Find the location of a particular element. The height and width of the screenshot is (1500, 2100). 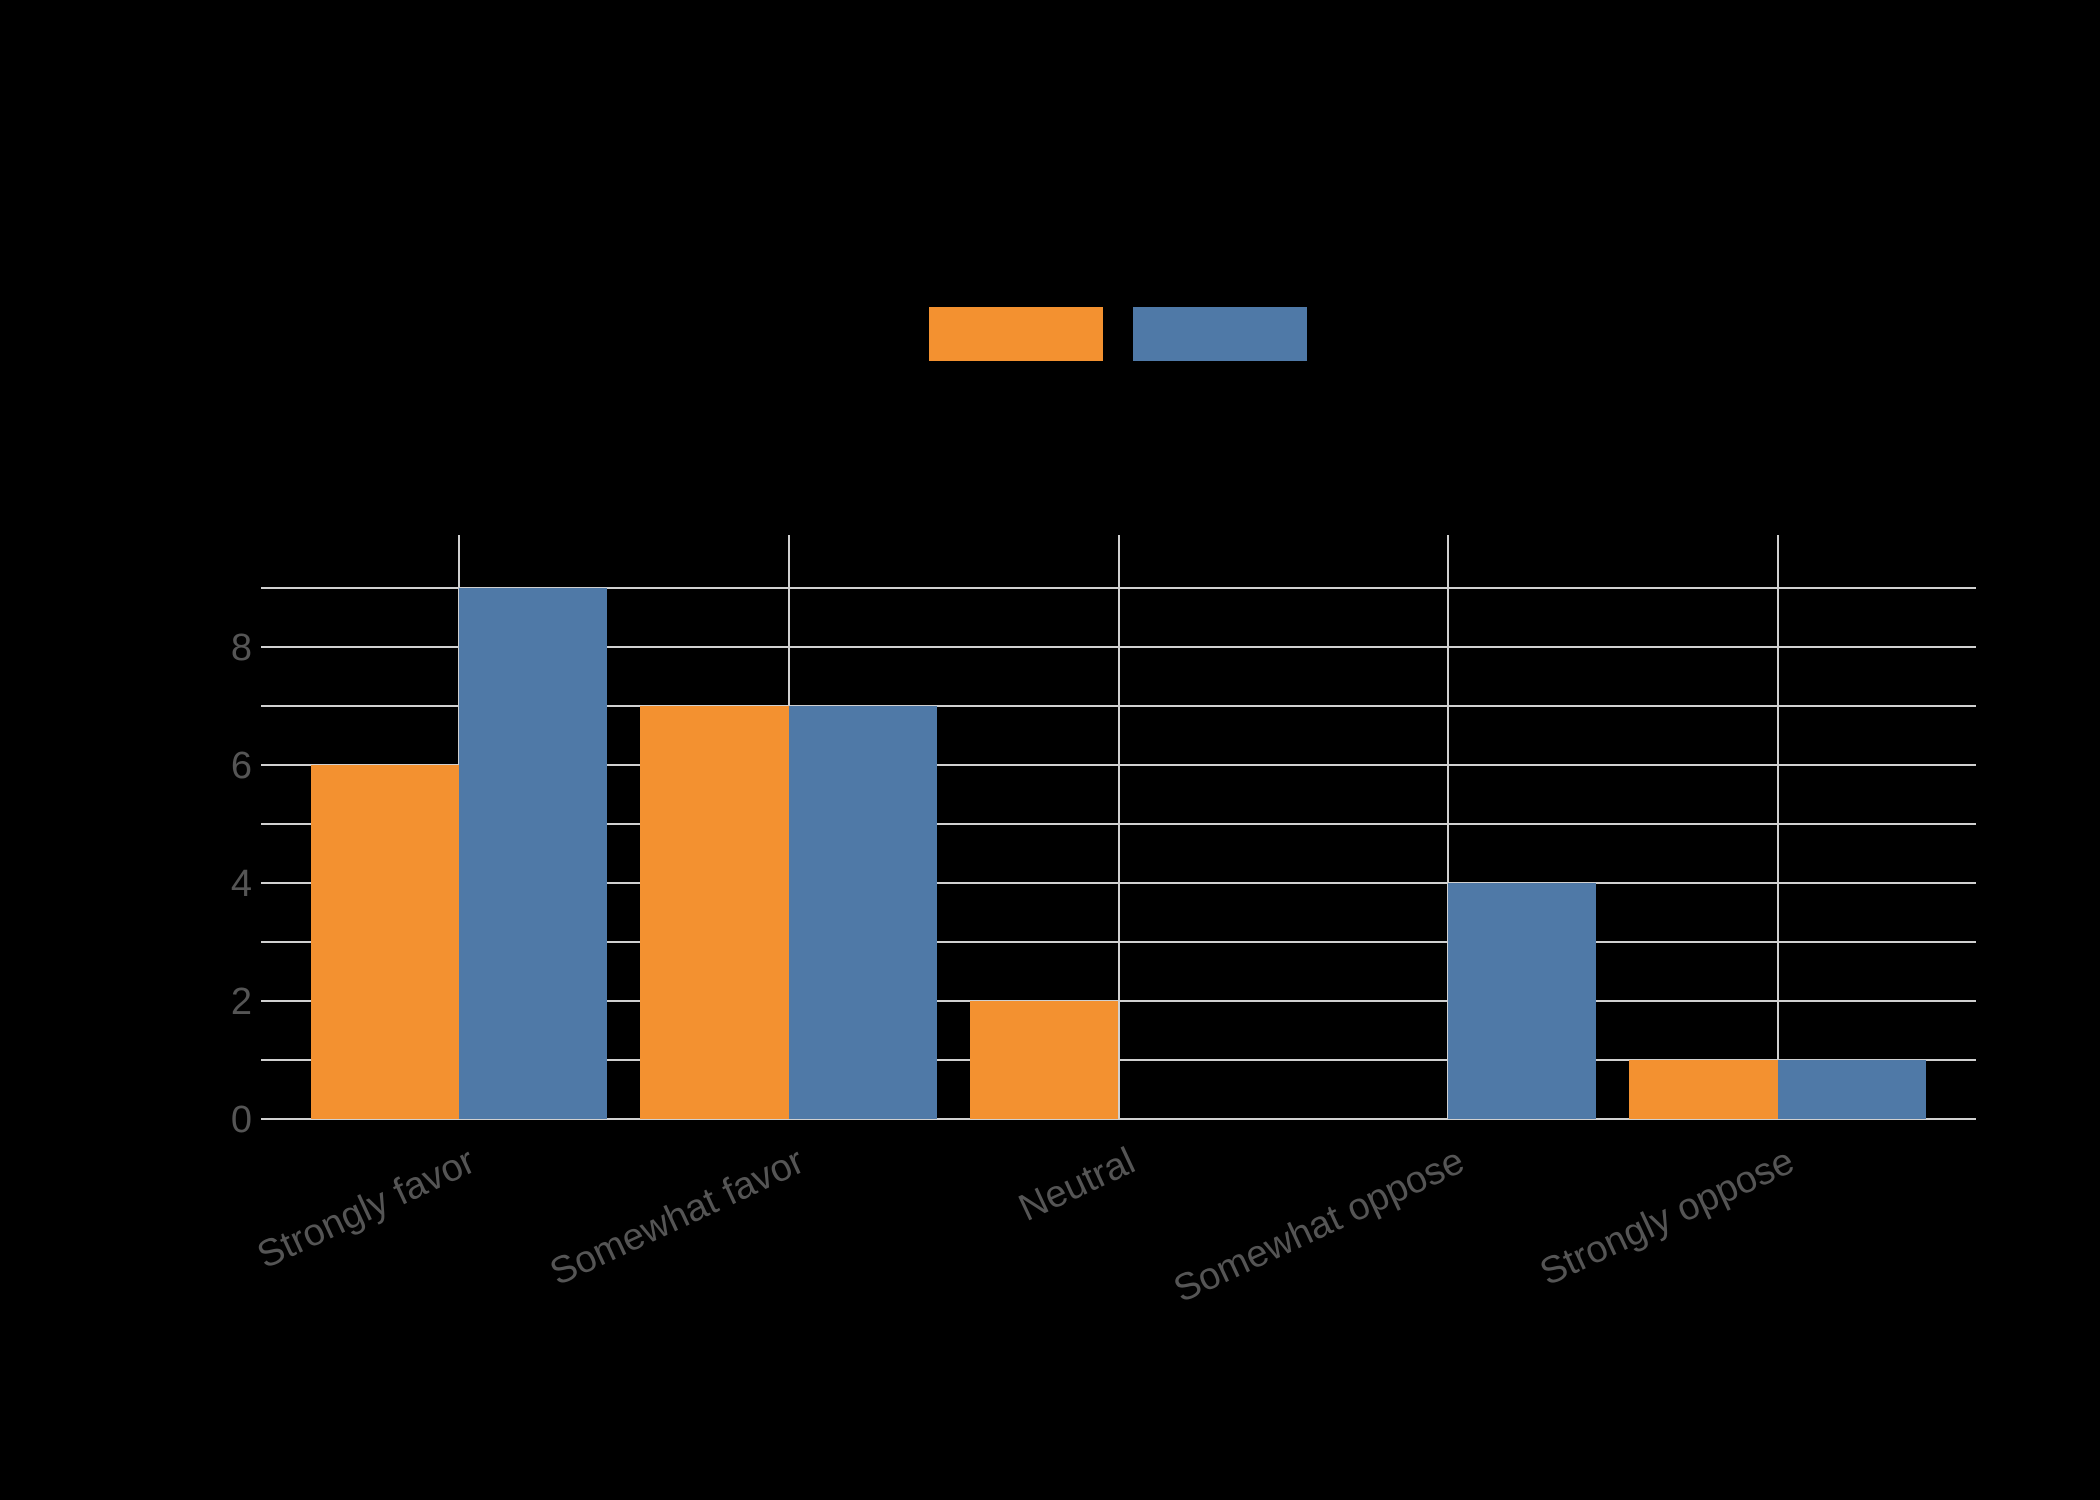

y-tick-label: 4 is located at coordinates (241, 884).